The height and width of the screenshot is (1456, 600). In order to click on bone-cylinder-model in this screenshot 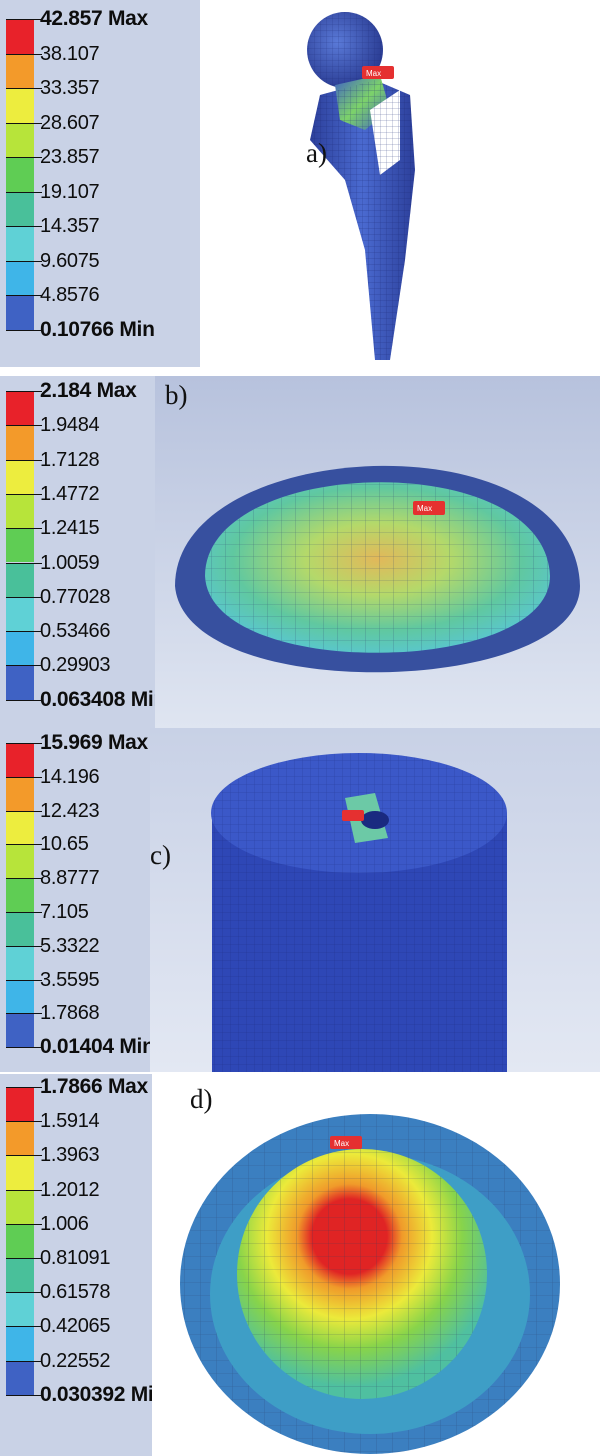, I will do `click(359, 912)`.